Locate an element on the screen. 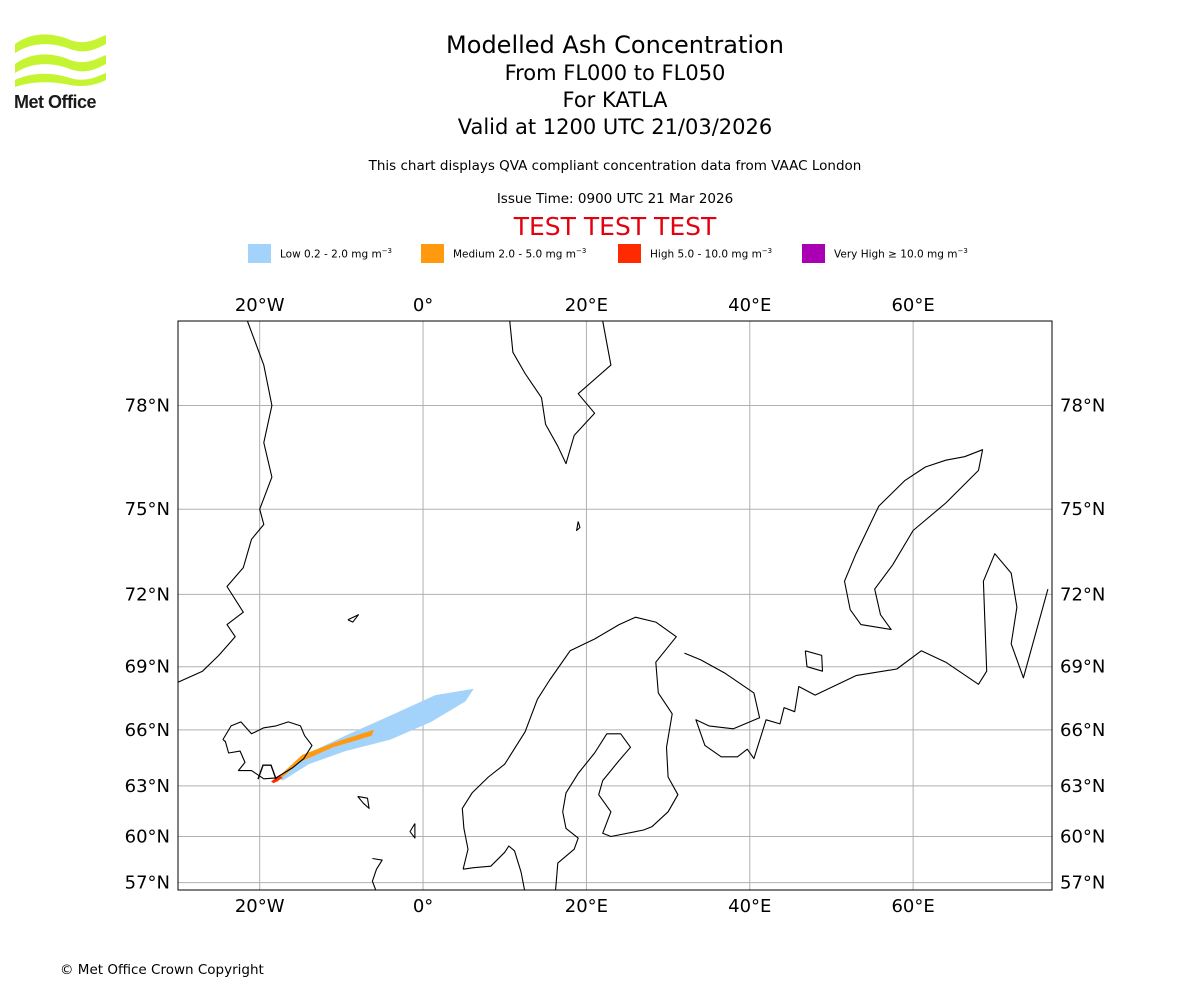  ash-medium-area is located at coordinates (324, 756).